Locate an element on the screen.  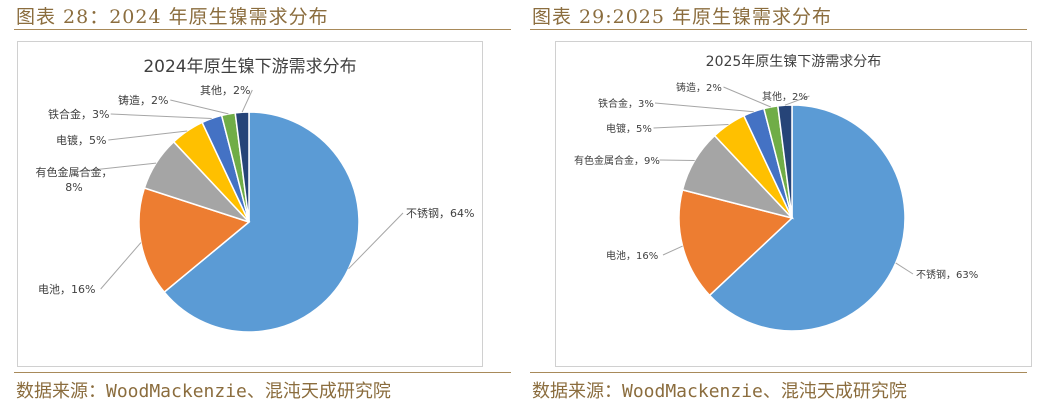
figure-title-2025: 图表 29:2025 年原生镍需求分布 is located at coordinates (682, 17).